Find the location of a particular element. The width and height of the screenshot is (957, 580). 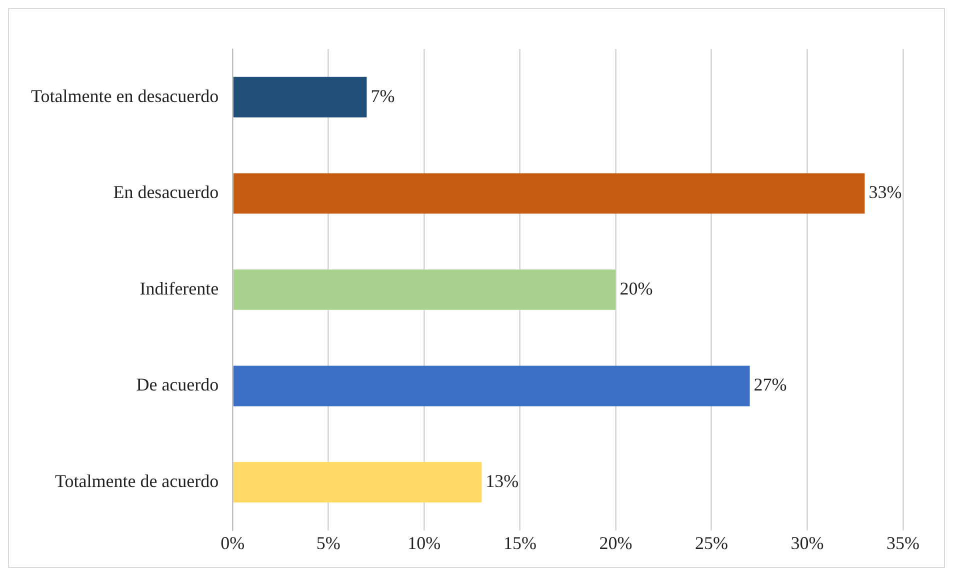

data-label: 20% is located at coordinates (636, 288).